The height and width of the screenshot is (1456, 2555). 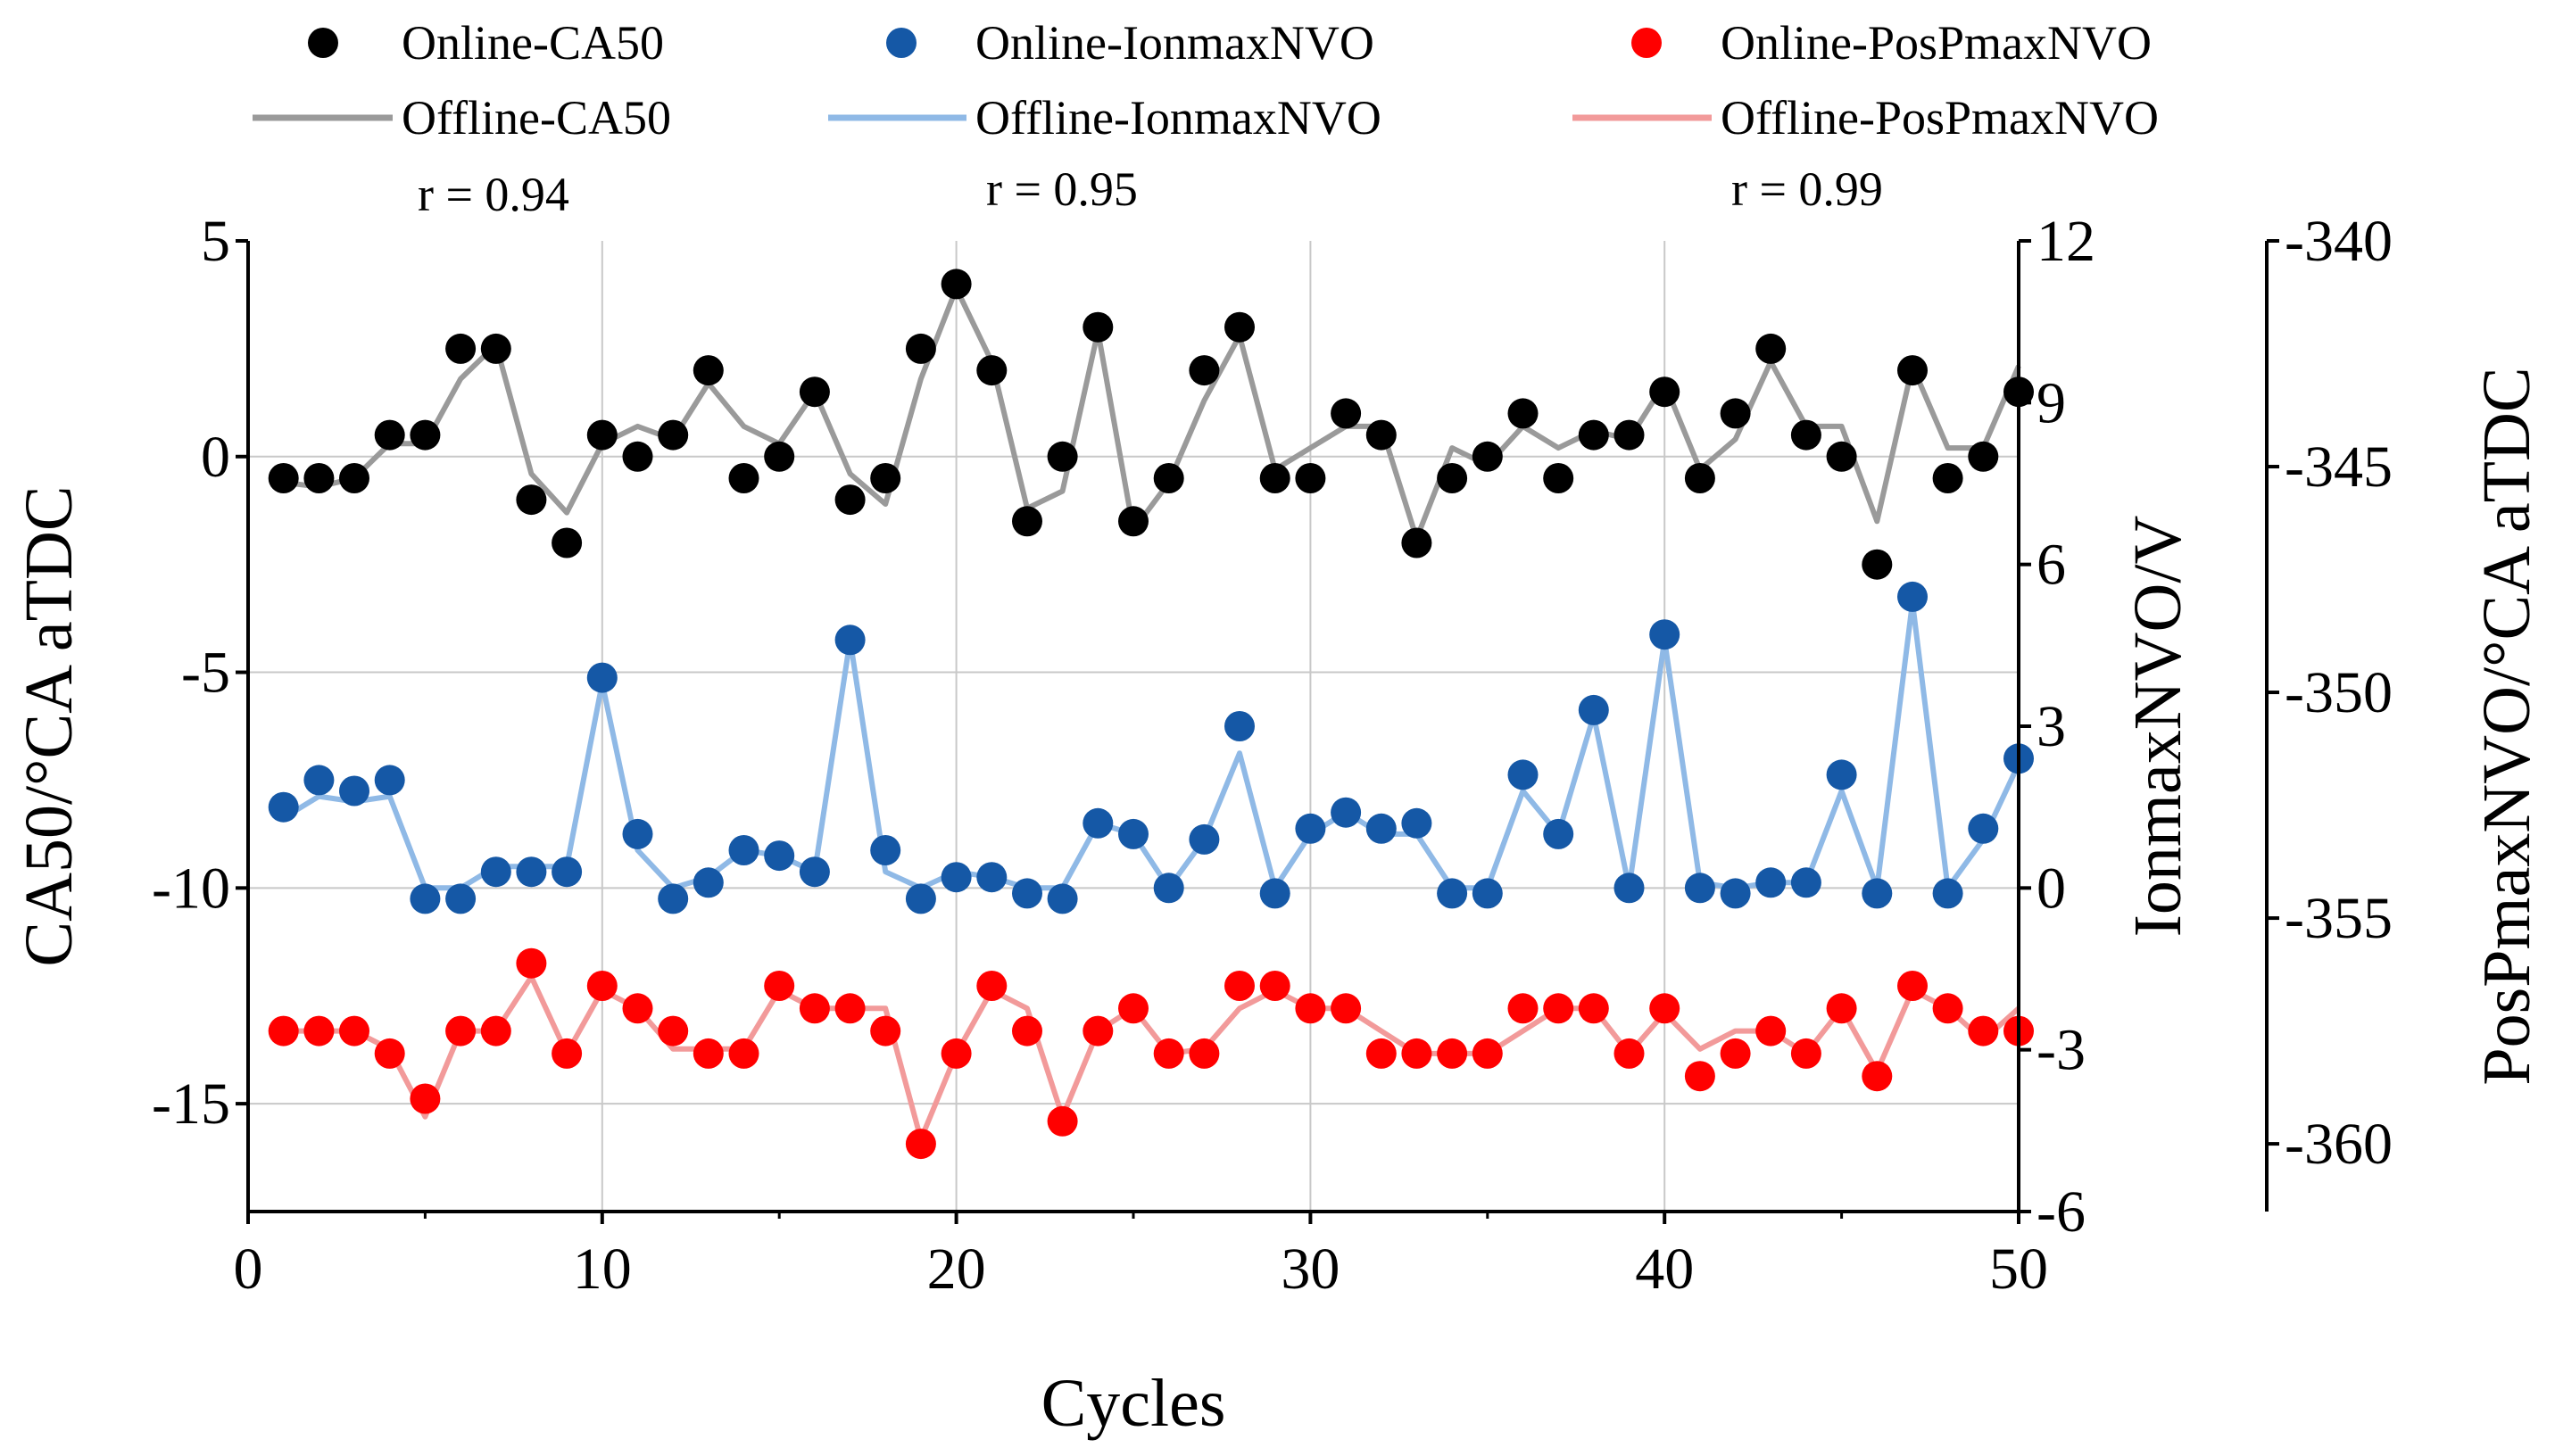 I want to click on legend-label-online-ca50: Online-CA50, so click(x=533, y=43).